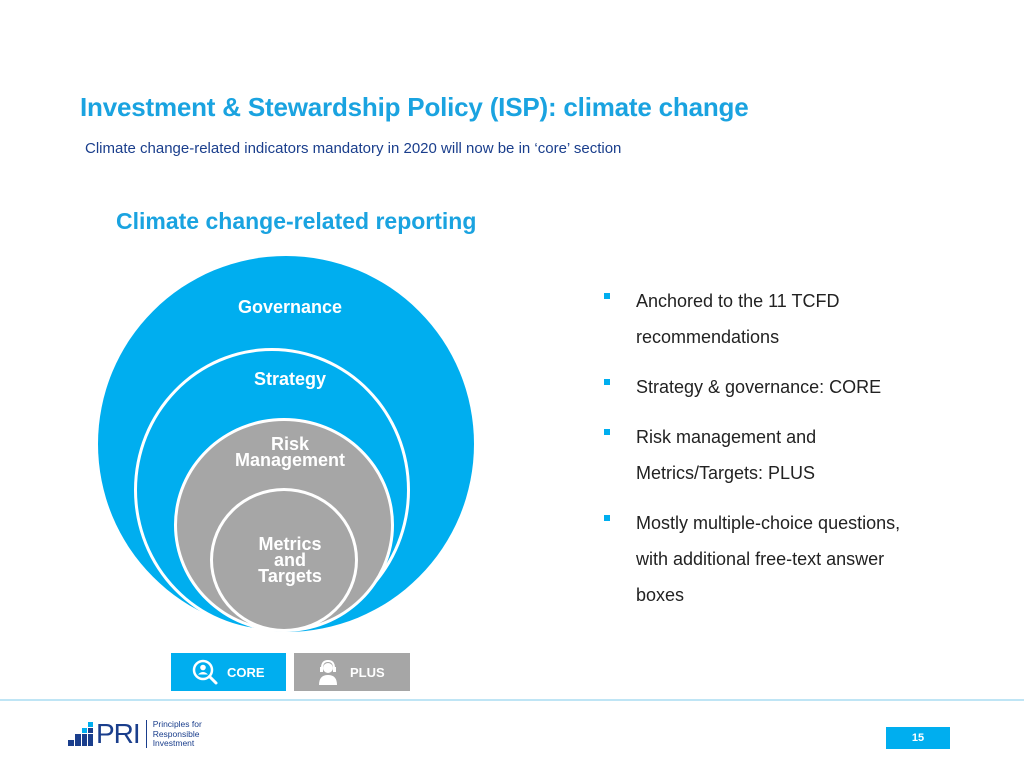 Image resolution: width=1024 pixels, height=768 pixels. What do you see at coordinates (290, 560) in the screenshot?
I see `metrics-targets-label: Metrics and Targets` at bounding box center [290, 560].